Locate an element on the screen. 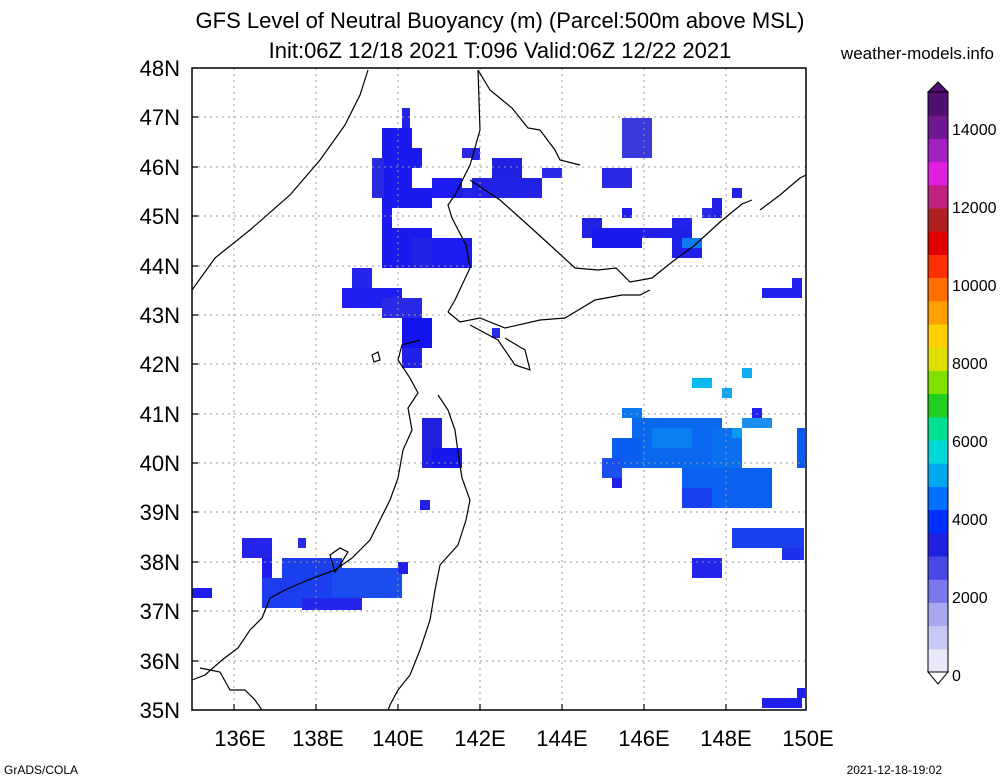 The height and width of the screenshot is (779, 1000). colorbar-label: 6000 is located at coordinates (970, 442).